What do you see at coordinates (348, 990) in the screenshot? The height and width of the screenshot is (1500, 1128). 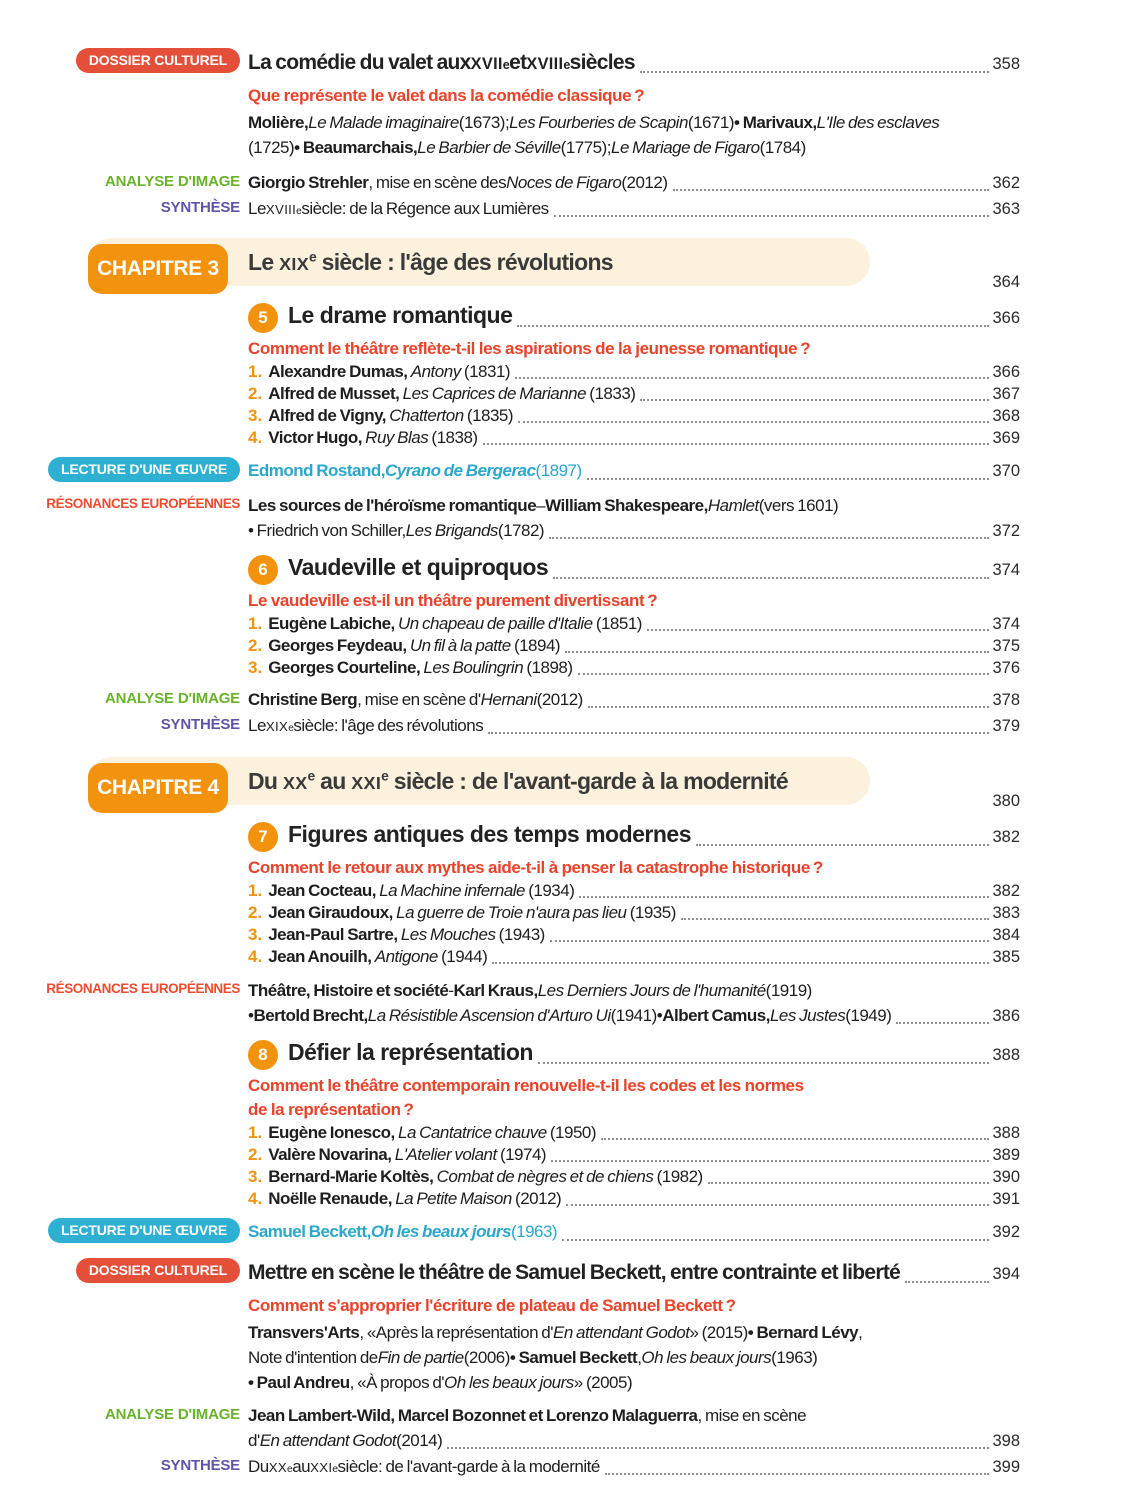 I see `text-segment: Théâtre, Histoire et société` at bounding box center [348, 990].